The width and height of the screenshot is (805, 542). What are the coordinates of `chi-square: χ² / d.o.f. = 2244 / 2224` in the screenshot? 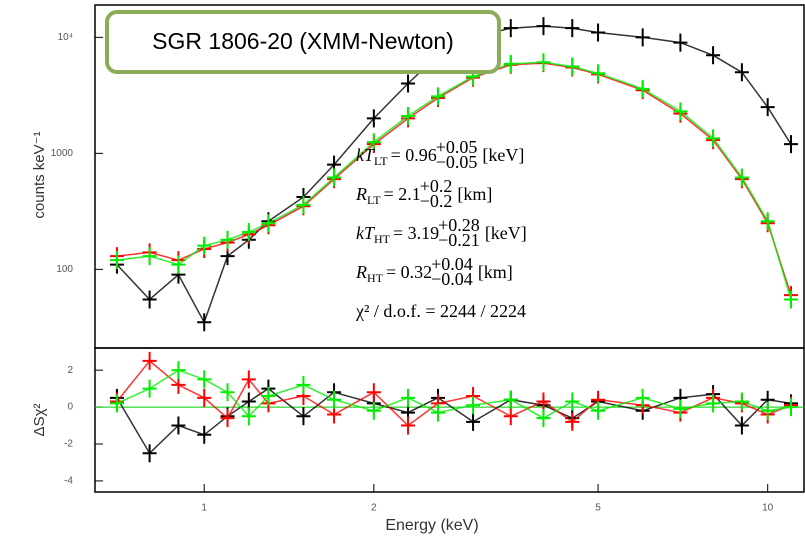 It's located at (440, 311).